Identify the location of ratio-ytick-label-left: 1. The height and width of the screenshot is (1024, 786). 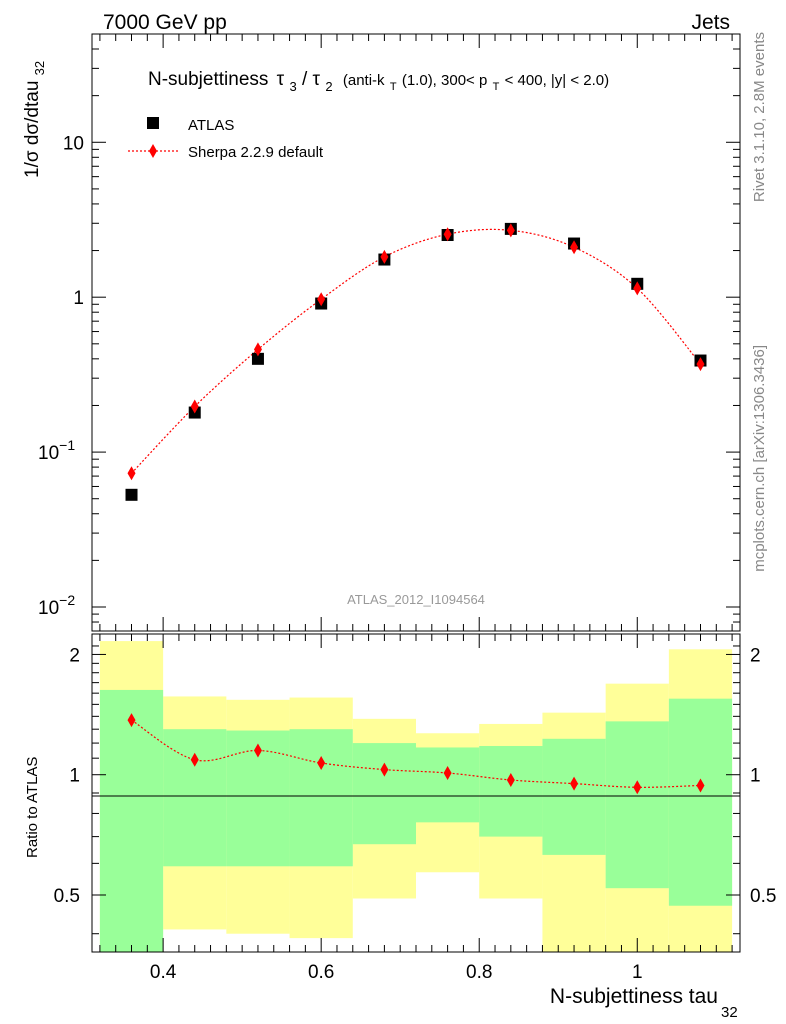
(74, 776).